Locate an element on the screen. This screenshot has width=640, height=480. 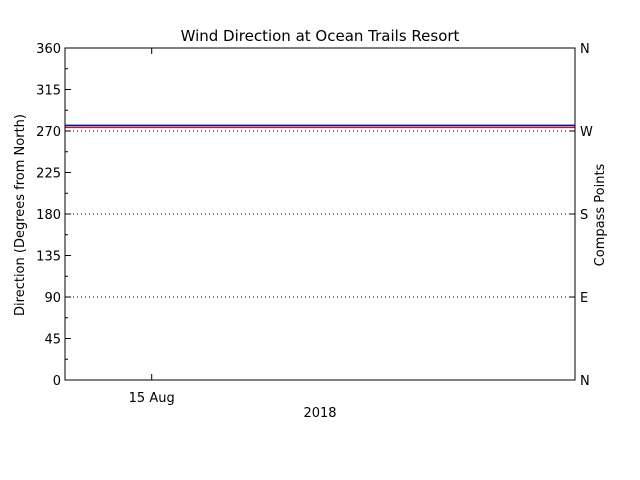
compass-tick-label-3: W is located at coordinates (586, 132).